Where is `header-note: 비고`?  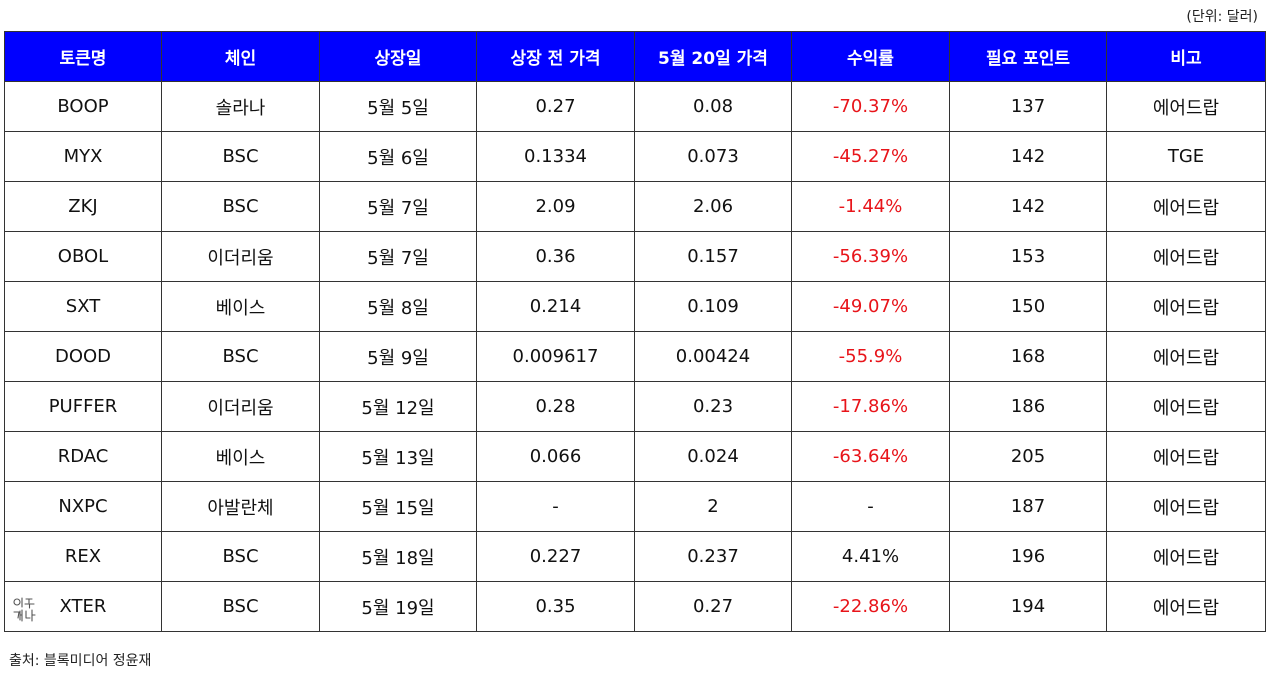 header-note: 비고 is located at coordinates (1186, 56).